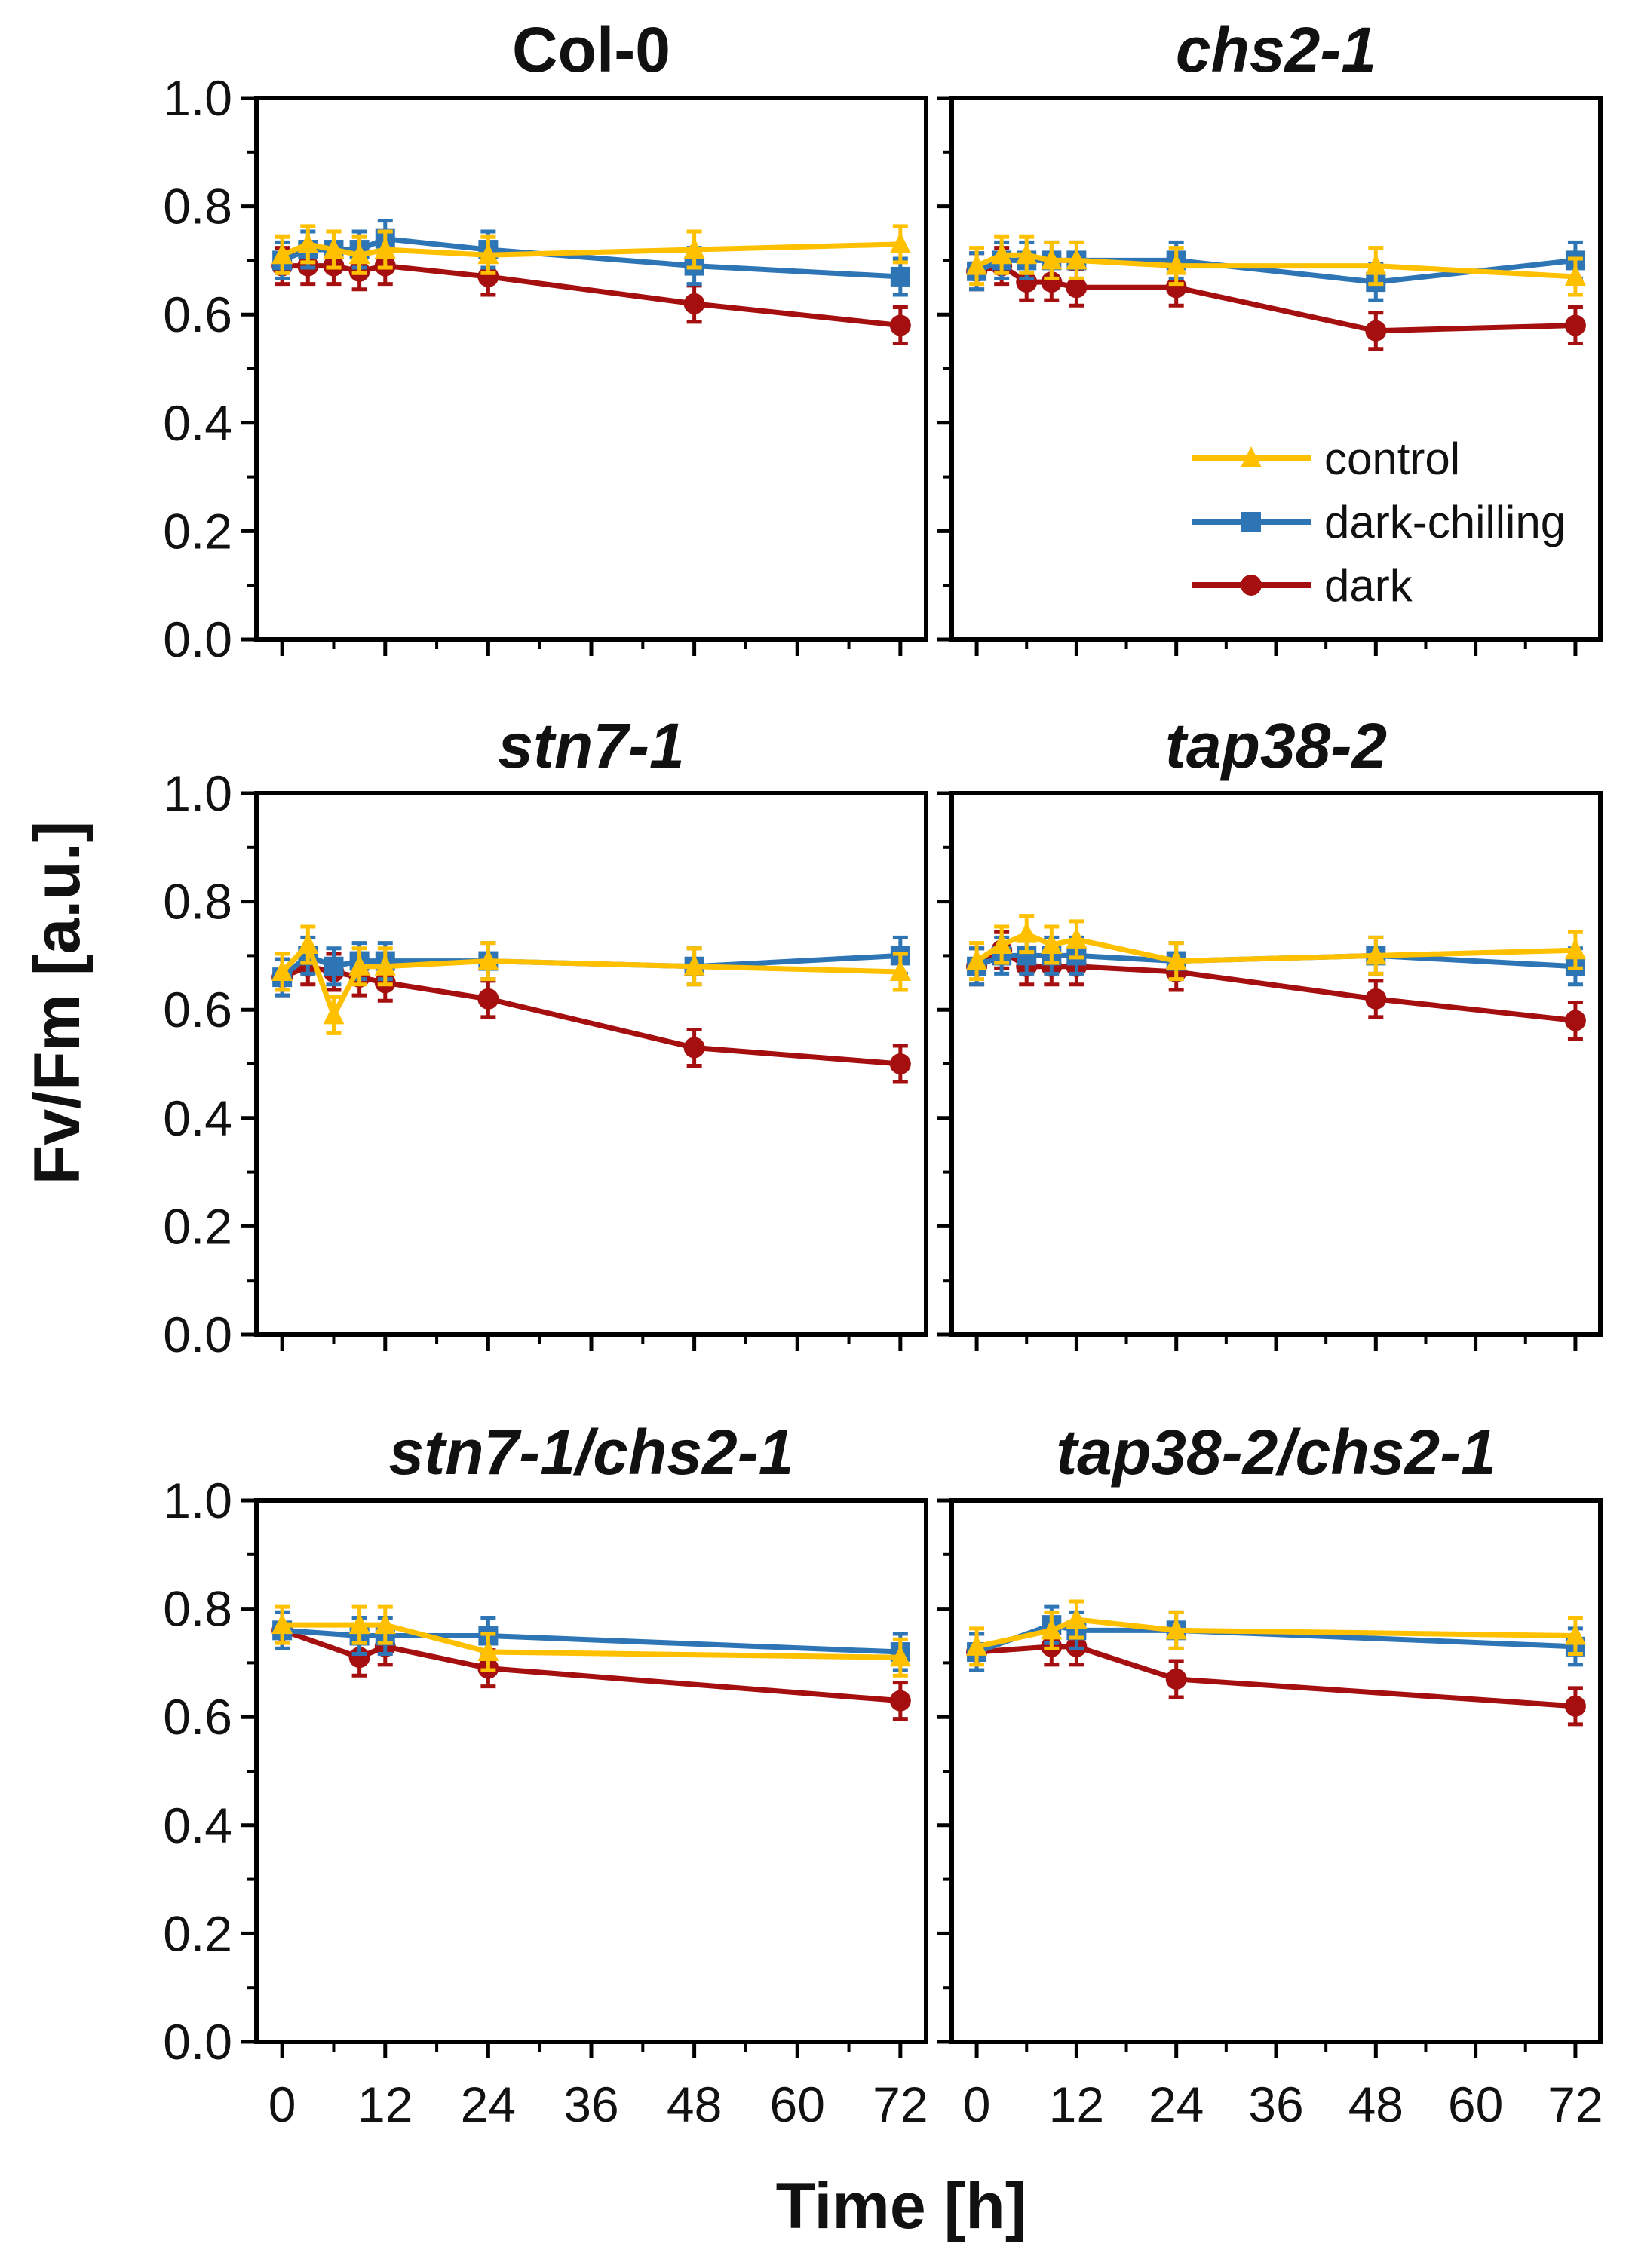 Image resolution: width=1629 pixels, height=2268 pixels. What do you see at coordinates (197, 1009) in the screenshot?
I see `y-tick-label: 0.6` at bounding box center [197, 1009].